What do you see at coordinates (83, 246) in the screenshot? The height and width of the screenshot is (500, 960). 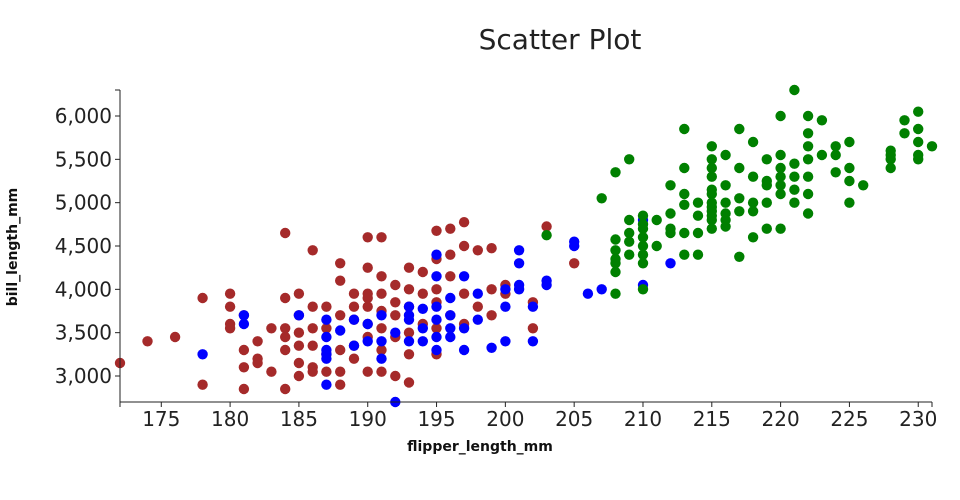 I see `y-tick-label: 4,500` at bounding box center [83, 246].